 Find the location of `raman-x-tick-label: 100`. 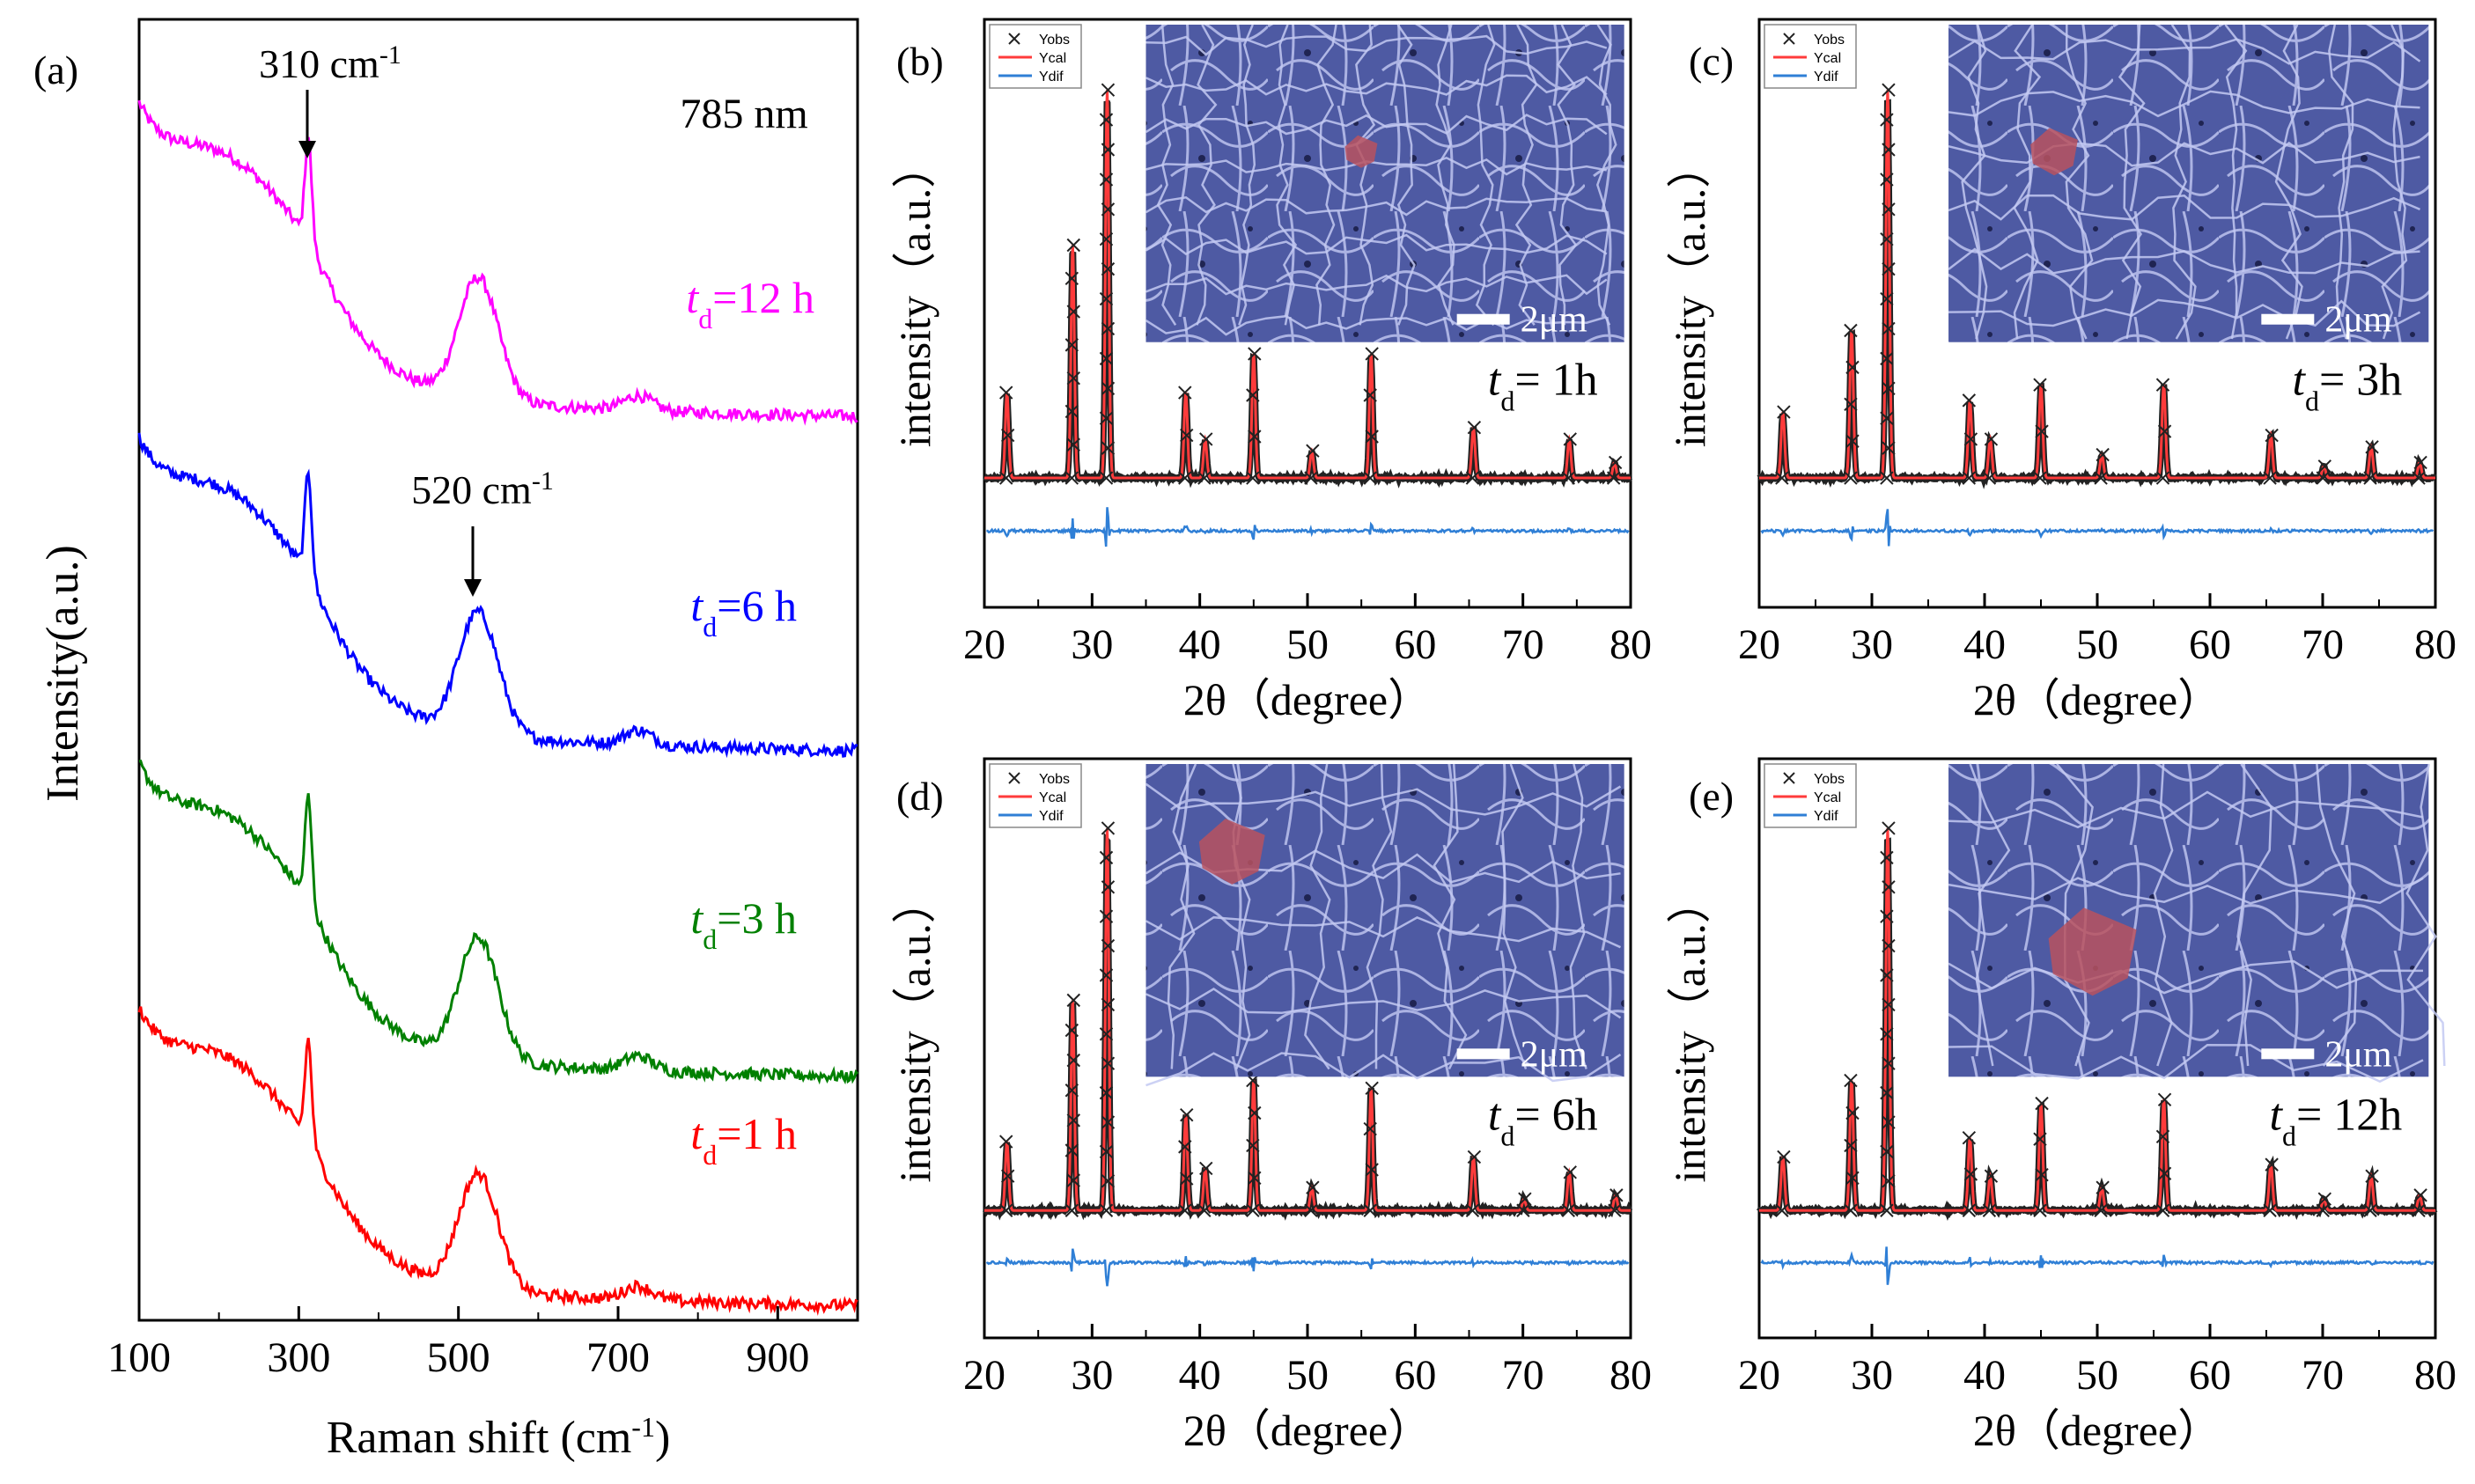

raman-x-tick-label: 100 is located at coordinates (139, 1357).